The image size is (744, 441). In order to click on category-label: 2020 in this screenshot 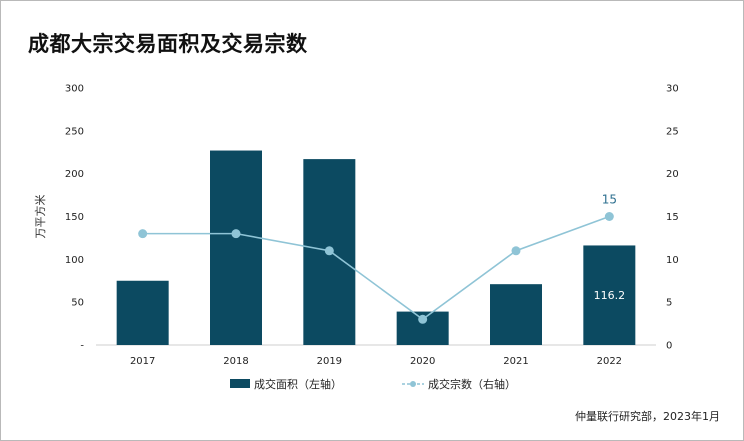, I will do `click(422, 361)`.